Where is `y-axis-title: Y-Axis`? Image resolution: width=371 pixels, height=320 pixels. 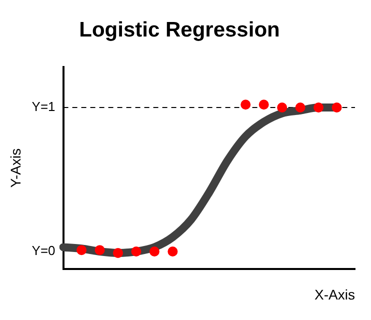
y-axis-title: Y-Axis is located at coordinates (15, 168).